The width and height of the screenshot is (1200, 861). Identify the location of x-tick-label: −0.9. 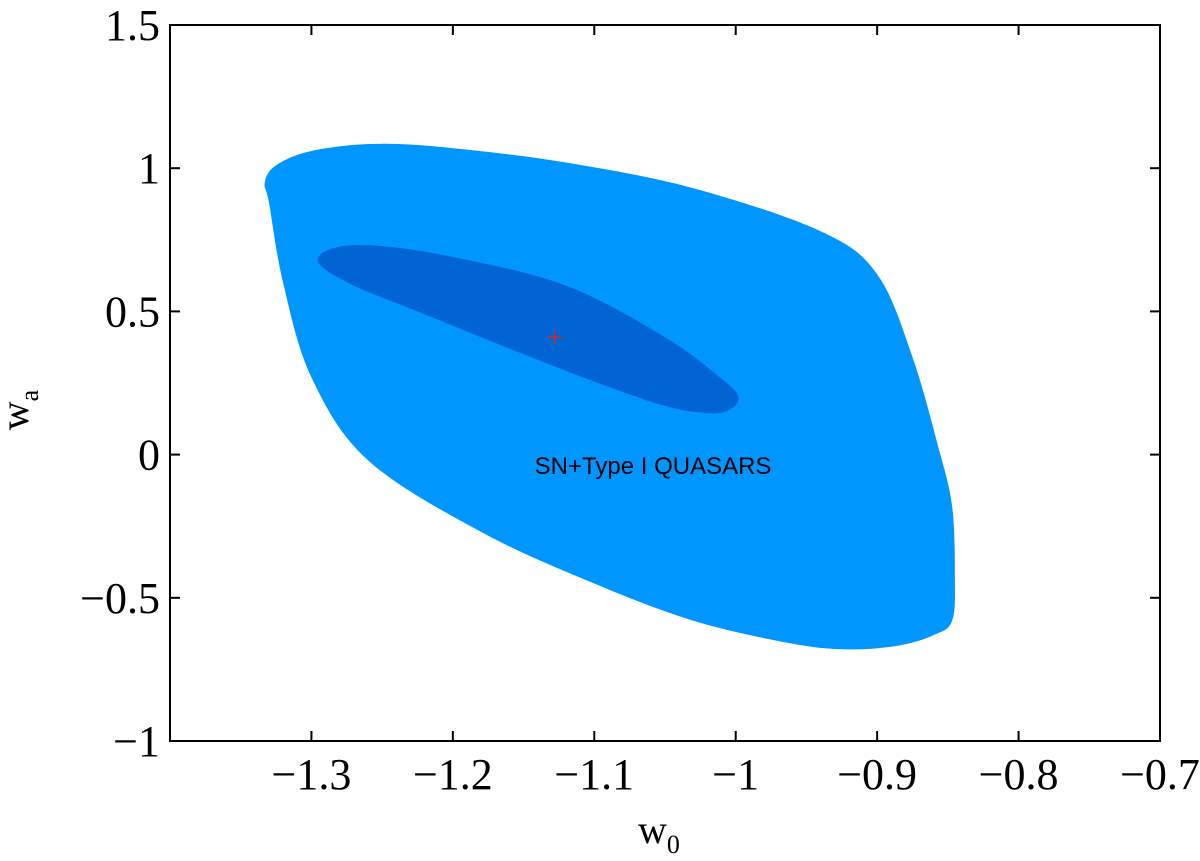
(877, 774).